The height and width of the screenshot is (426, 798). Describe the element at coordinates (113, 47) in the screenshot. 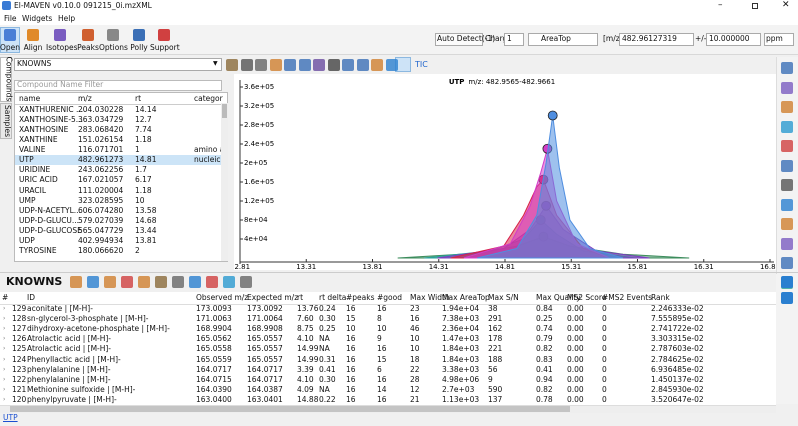

I see `toolbar-label: Options` at that location.